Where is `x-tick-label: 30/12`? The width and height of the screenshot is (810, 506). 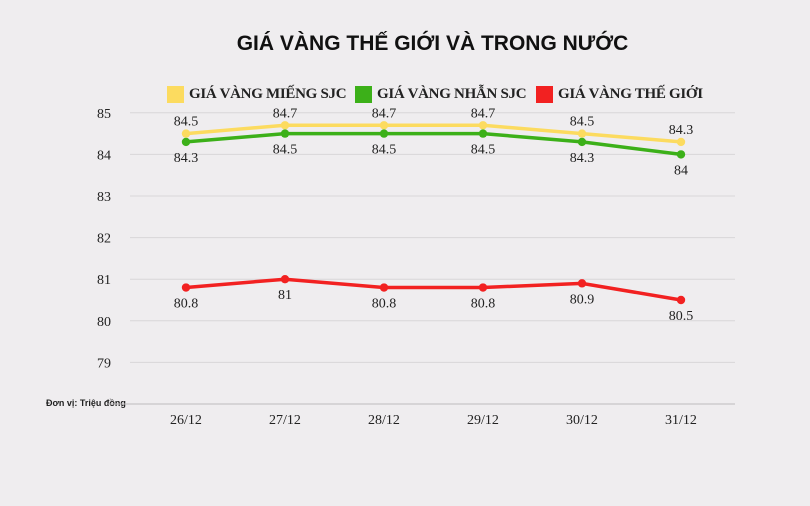 x-tick-label: 30/12 is located at coordinates (582, 420).